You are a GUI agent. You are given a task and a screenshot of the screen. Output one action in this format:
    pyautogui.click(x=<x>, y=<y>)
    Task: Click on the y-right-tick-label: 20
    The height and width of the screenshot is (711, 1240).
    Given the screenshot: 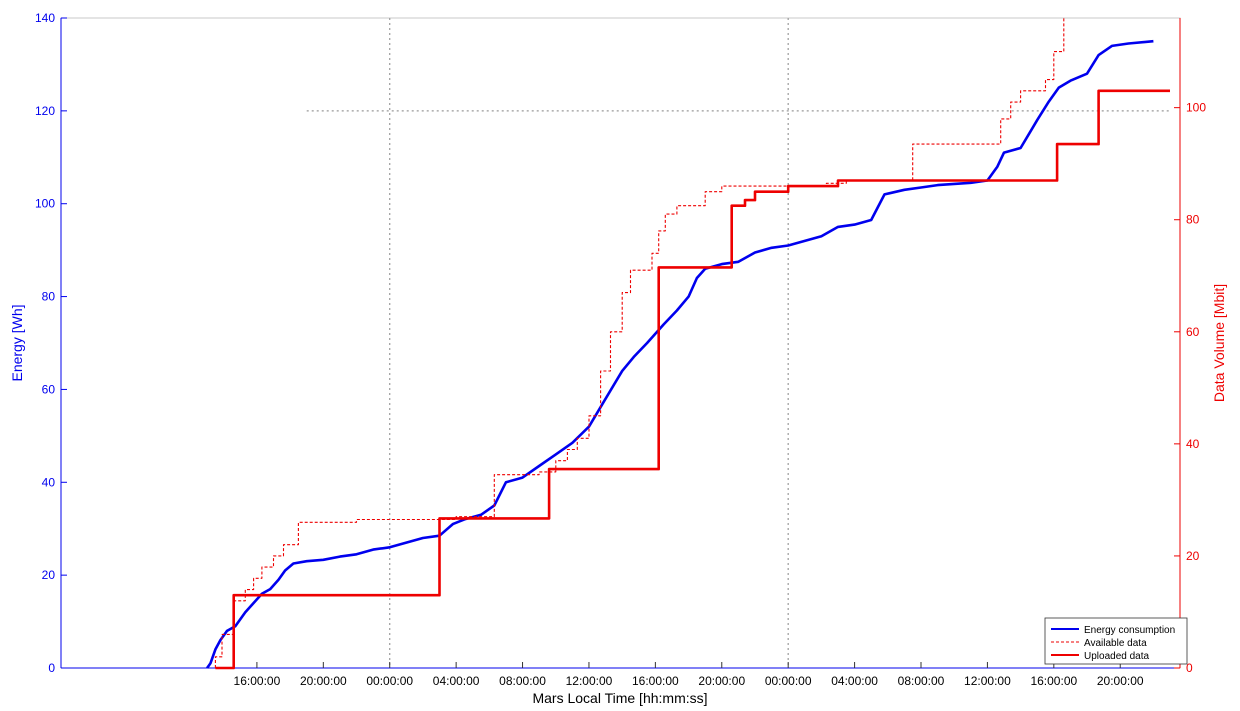 What is the action you would take?
    pyautogui.click(x=1193, y=556)
    